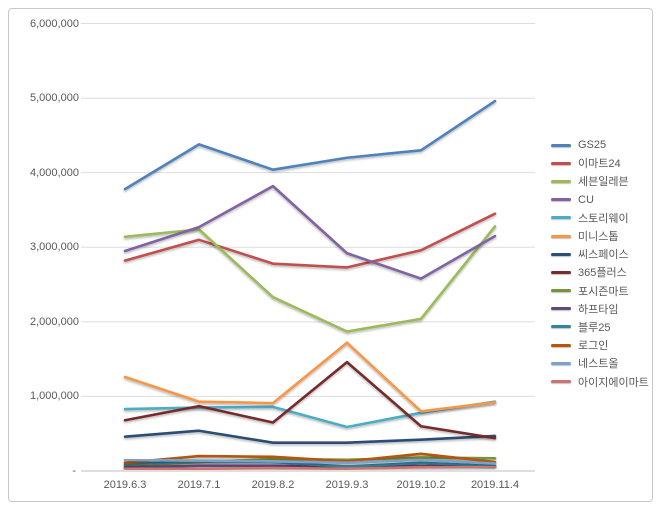 The height and width of the screenshot is (509, 660). I want to click on series-line-CU, so click(310, 232).